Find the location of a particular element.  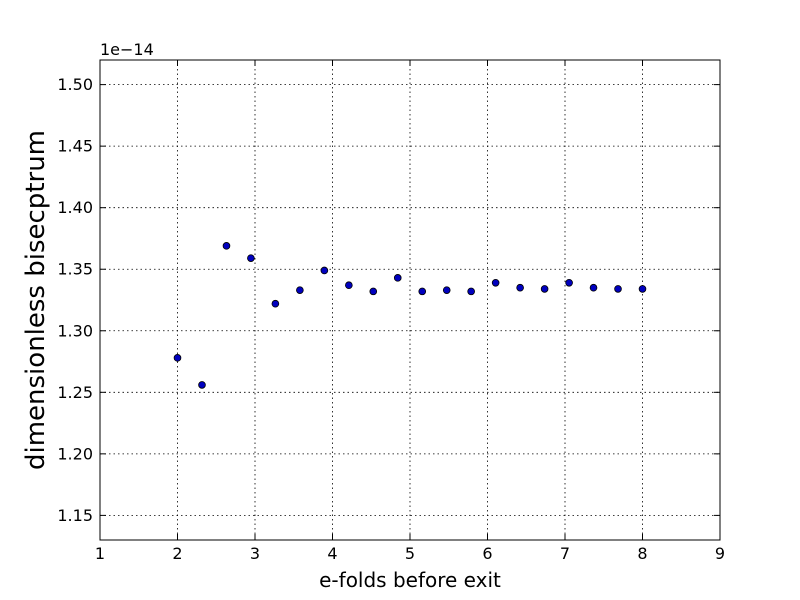

x-tick-label: 4 is located at coordinates (332, 553).